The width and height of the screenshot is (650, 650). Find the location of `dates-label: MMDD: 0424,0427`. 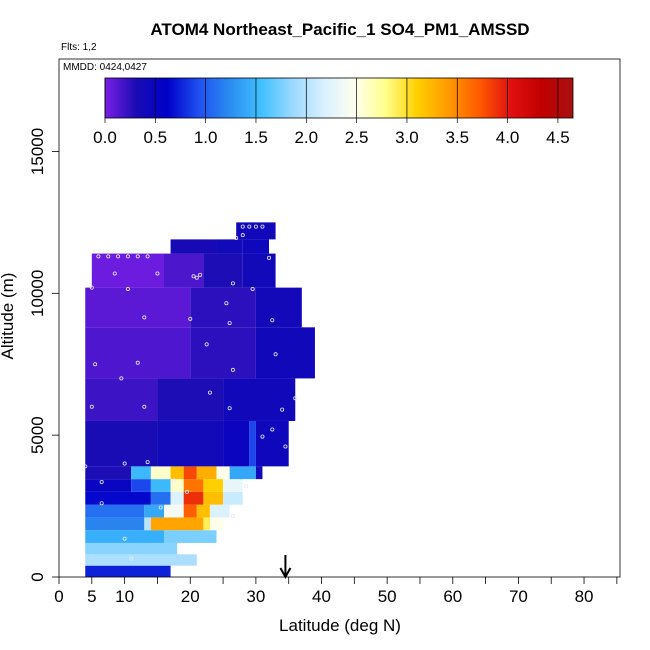

dates-label: MMDD: 0424,0427 is located at coordinates (105, 67).